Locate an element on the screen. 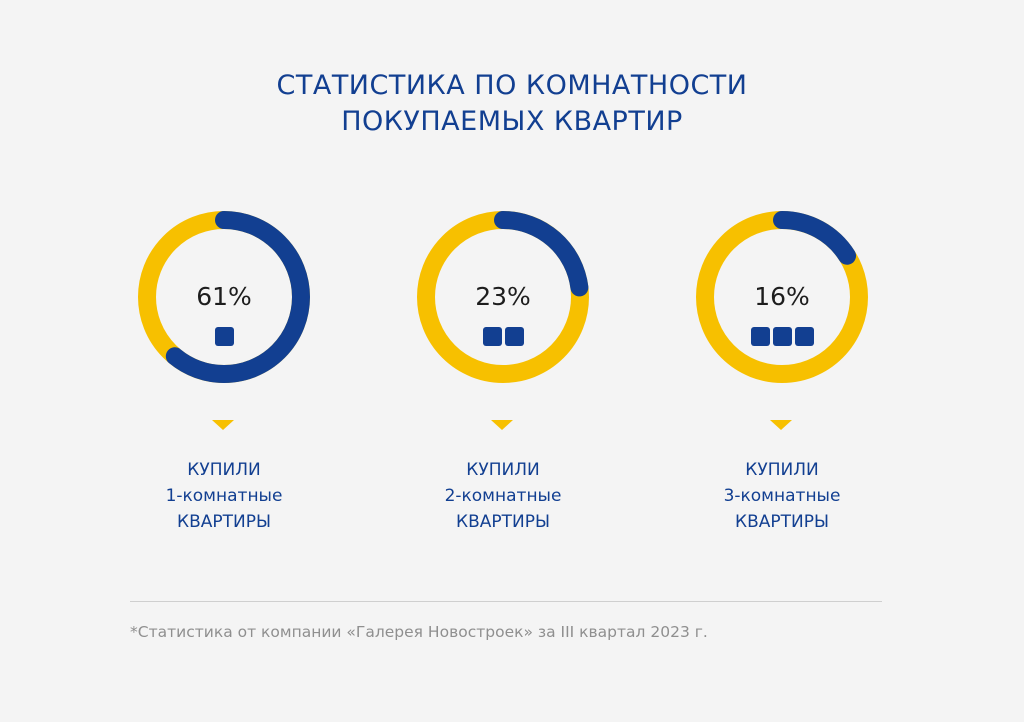 The width and height of the screenshot is (1024, 722). title-line-2: ПОКУПАЕМЫХ КВАРТИР is located at coordinates (512, 121).